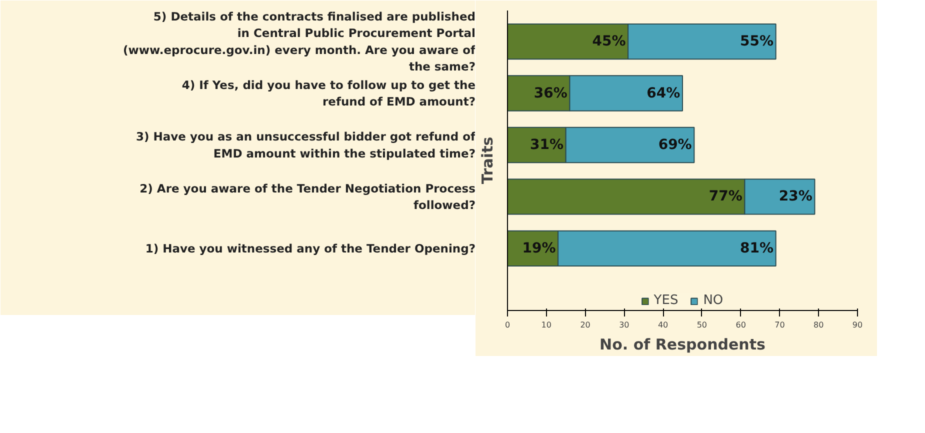 This screenshot has height=433, width=925. Describe the element at coordinates (819, 325) in the screenshot. I see `x-tick-label: 80` at that location.